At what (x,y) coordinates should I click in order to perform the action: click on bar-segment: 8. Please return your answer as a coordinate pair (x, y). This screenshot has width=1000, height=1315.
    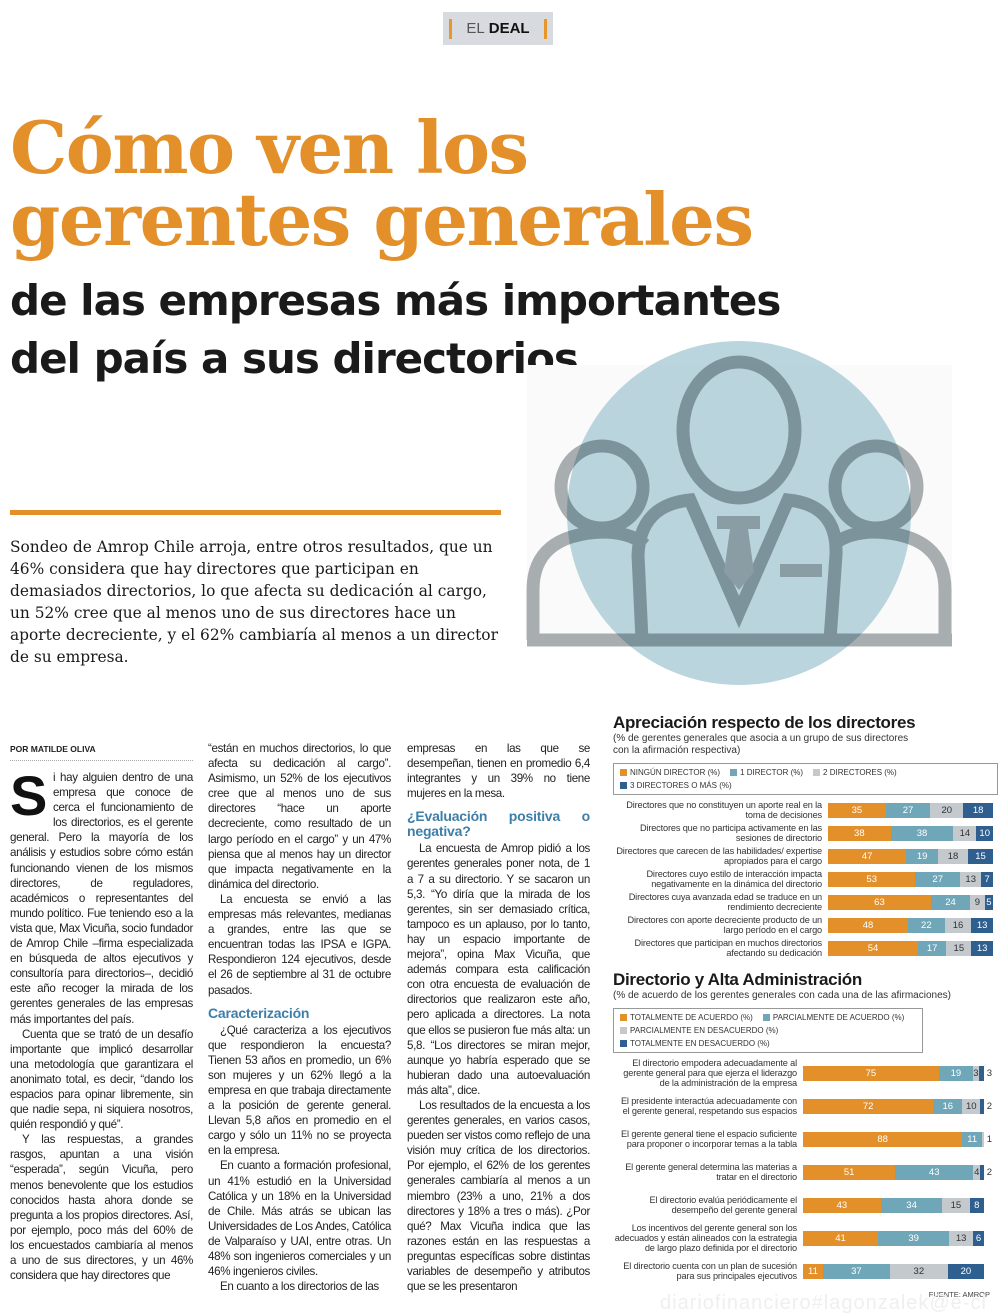
    Looking at the image, I should click on (976, 1205).